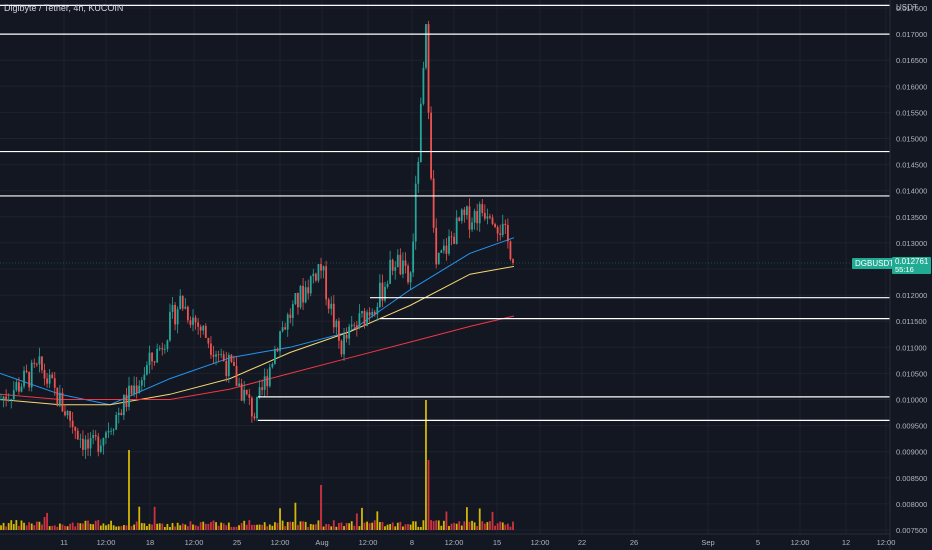 The height and width of the screenshot is (550, 932). What do you see at coordinates (64, 8) in the screenshot?
I see `symbol-title: Digibyte / Tether, 4h, KUCOIN` at bounding box center [64, 8].